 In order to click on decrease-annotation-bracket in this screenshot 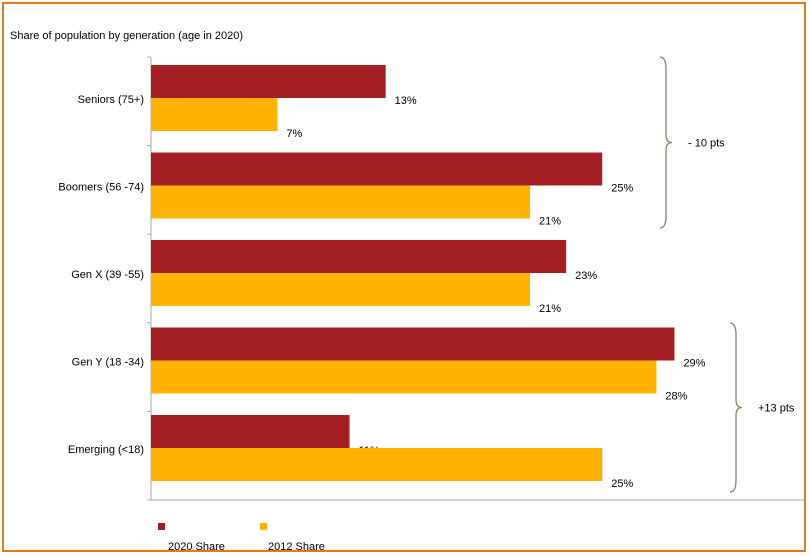, I will do `click(666, 142)`.